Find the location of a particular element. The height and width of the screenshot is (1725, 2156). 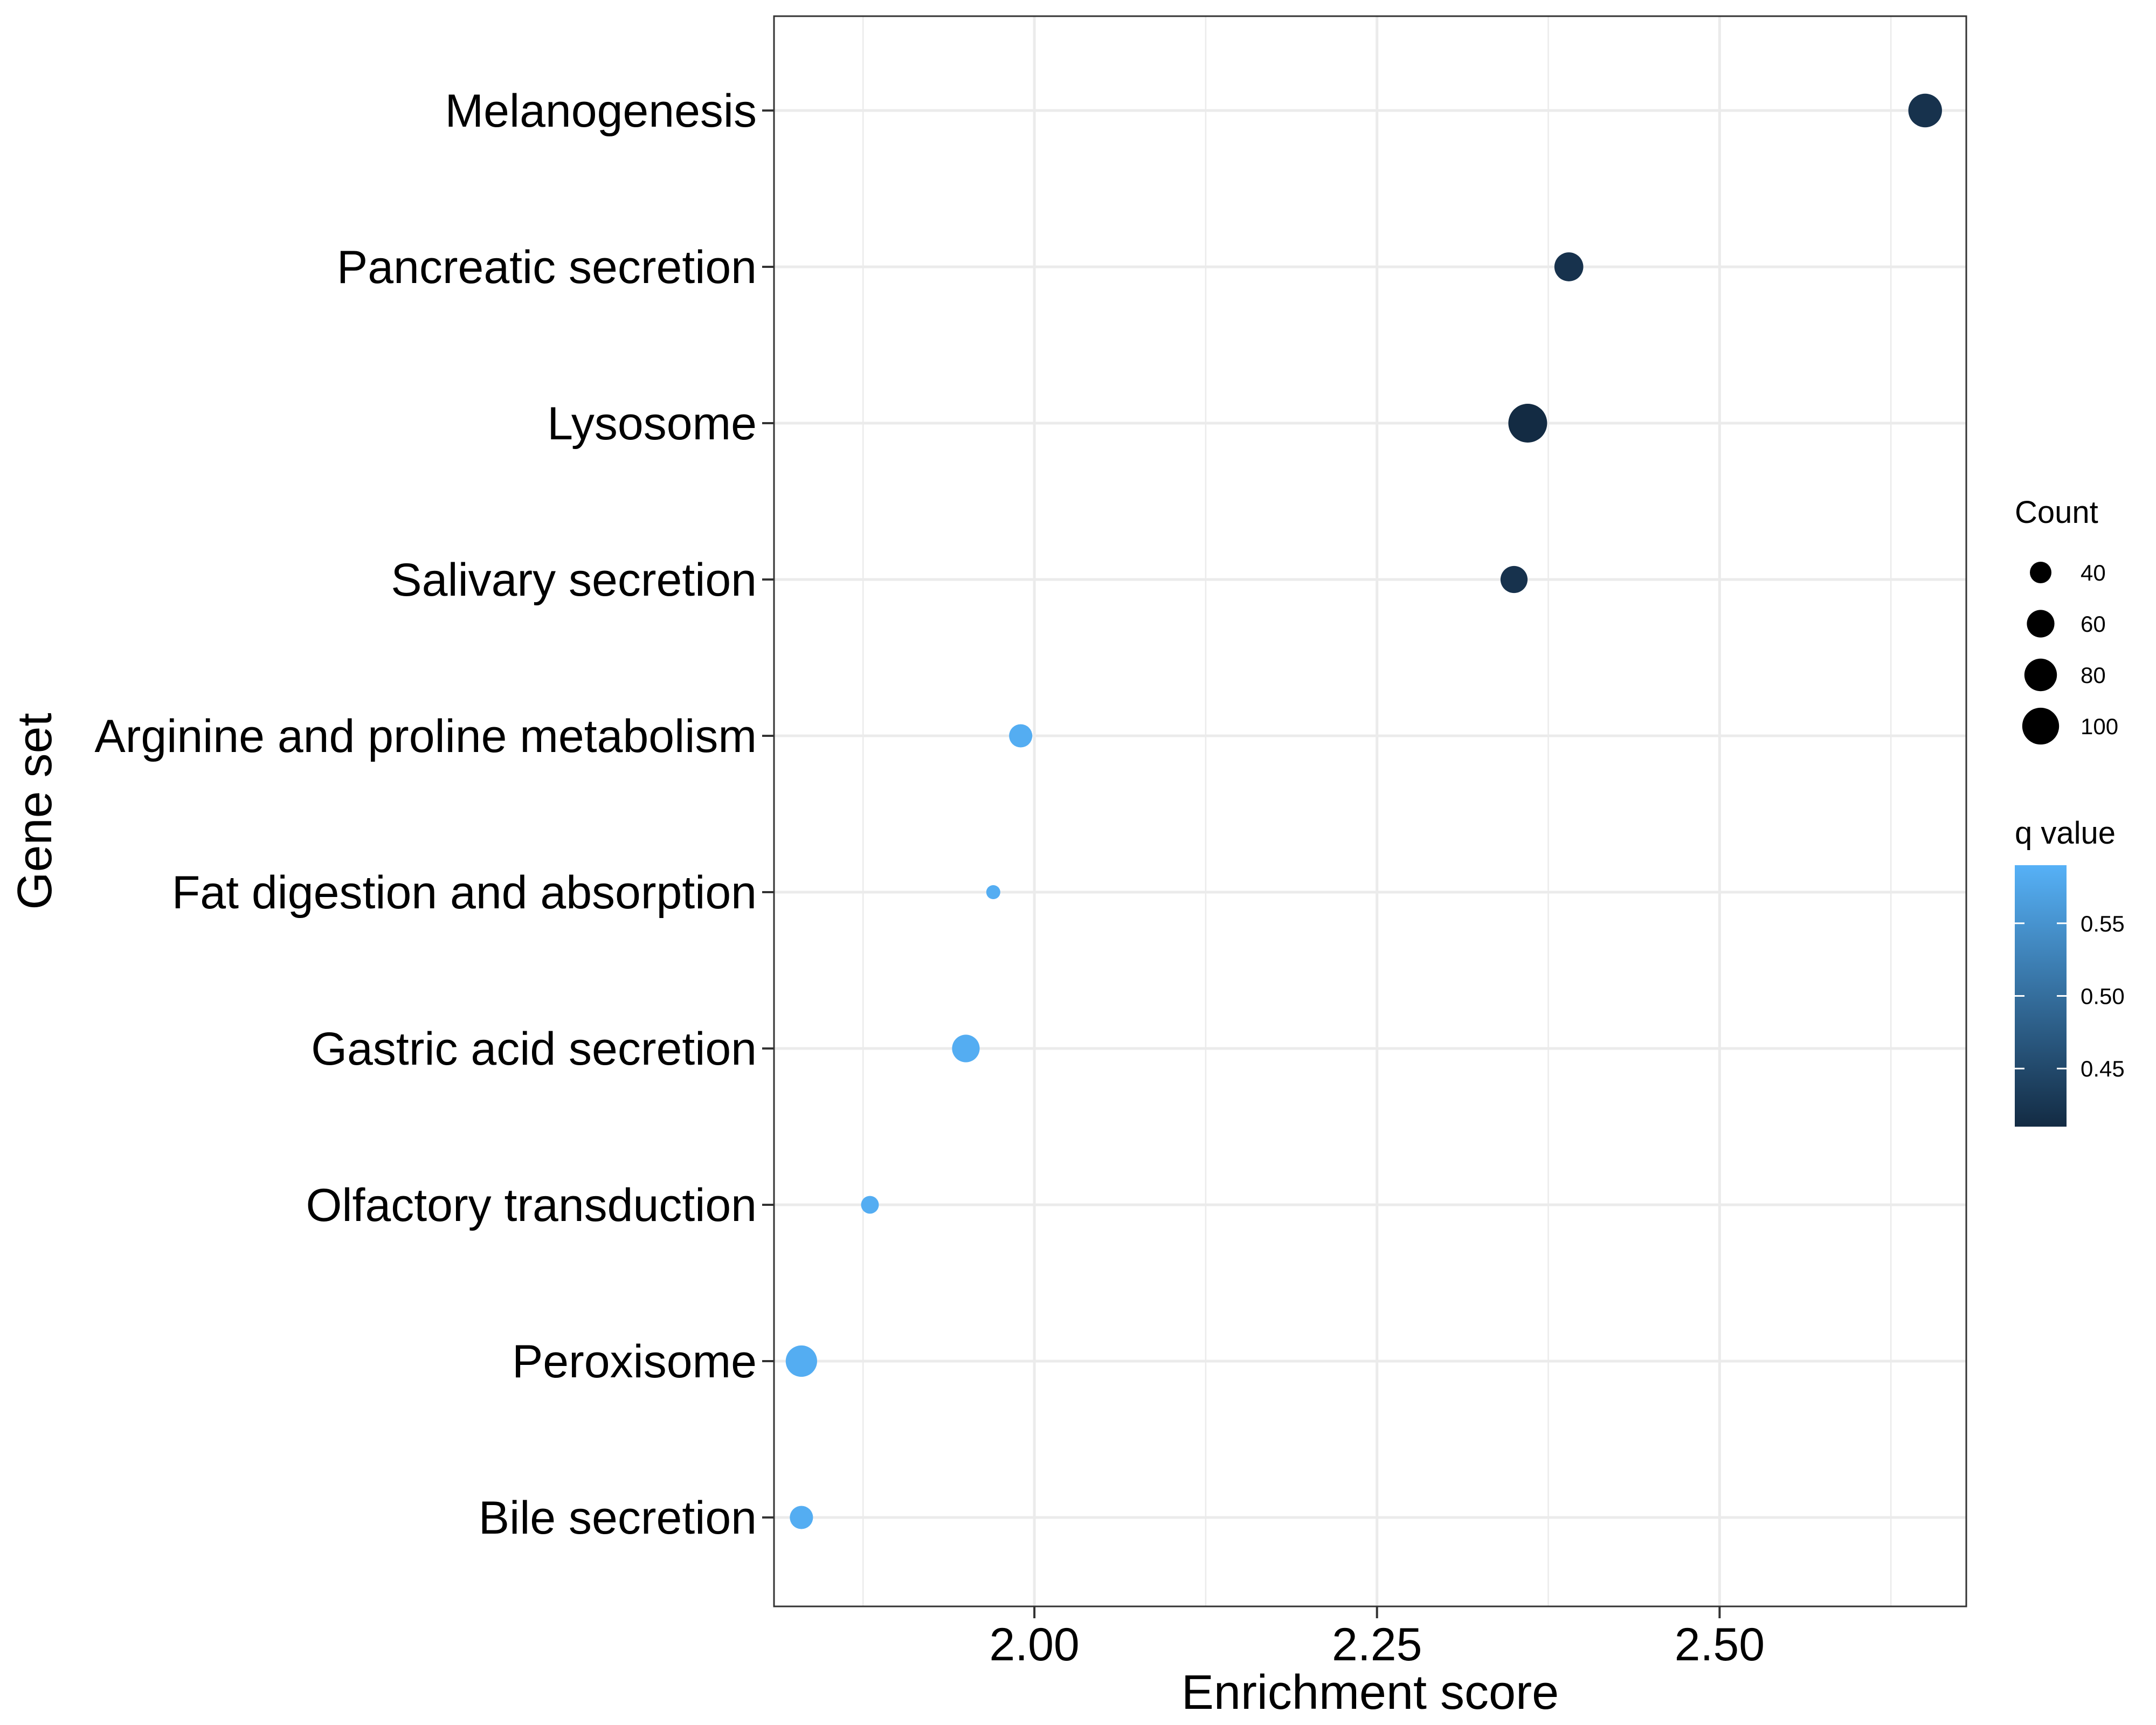

color-legend-title: q value is located at coordinates (2065, 833).